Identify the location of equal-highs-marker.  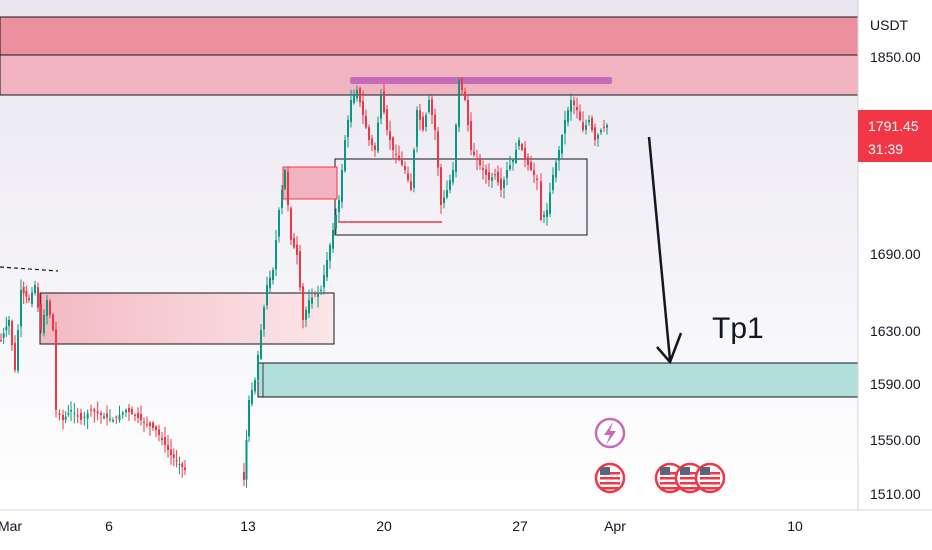
(481, 80).